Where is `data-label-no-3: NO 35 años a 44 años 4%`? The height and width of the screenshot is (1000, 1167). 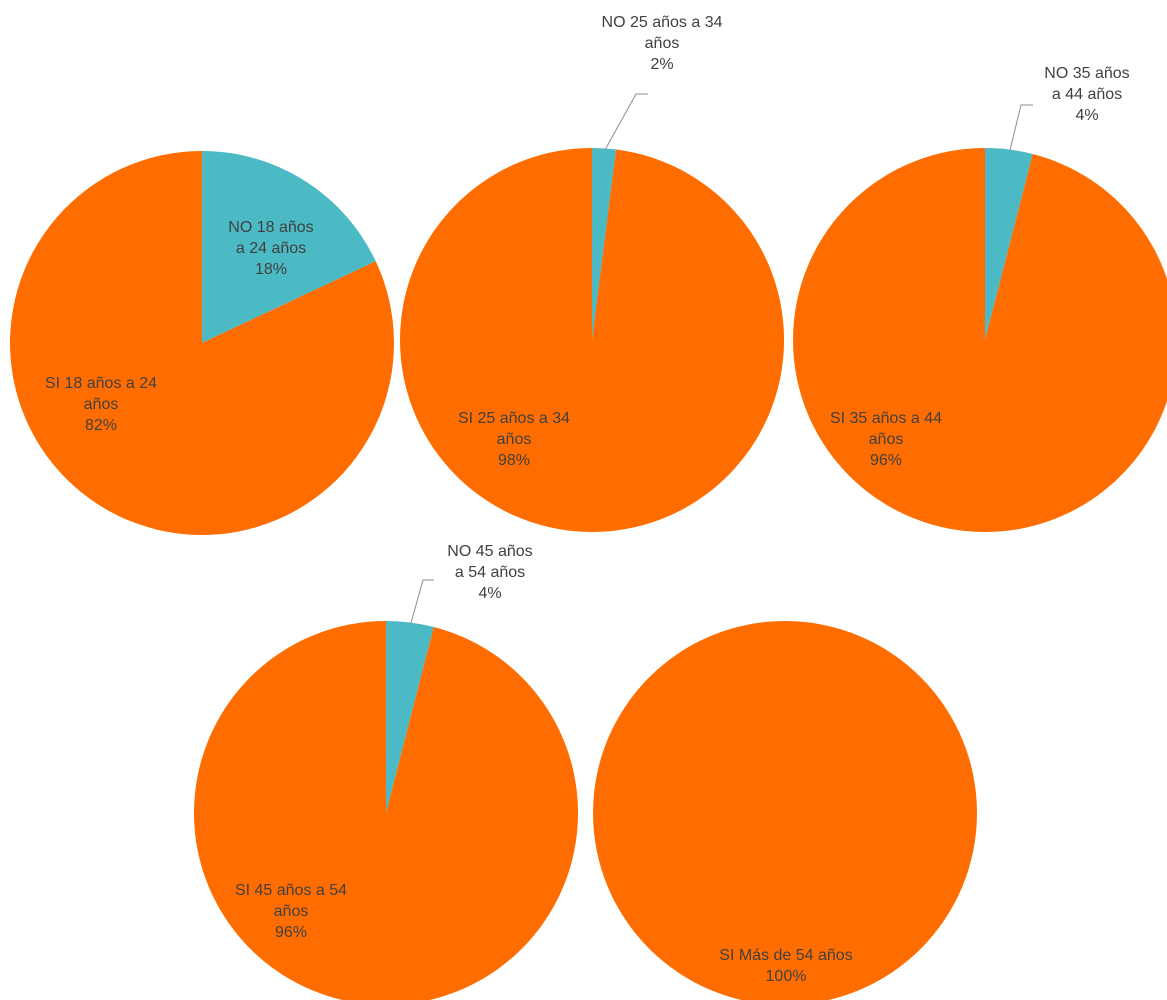
data-label-no-3: NO 35 años a 44 años 4% is located at coordinates (1086, 94).